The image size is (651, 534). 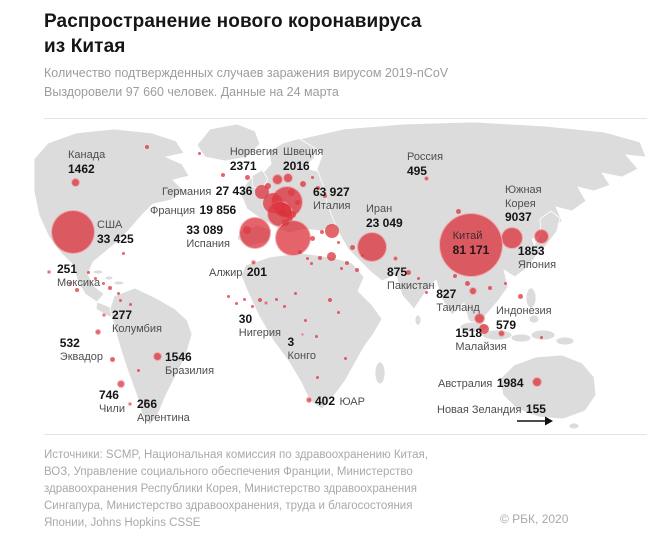 I want to click on country-value: 746, so click(x=108, y=395).